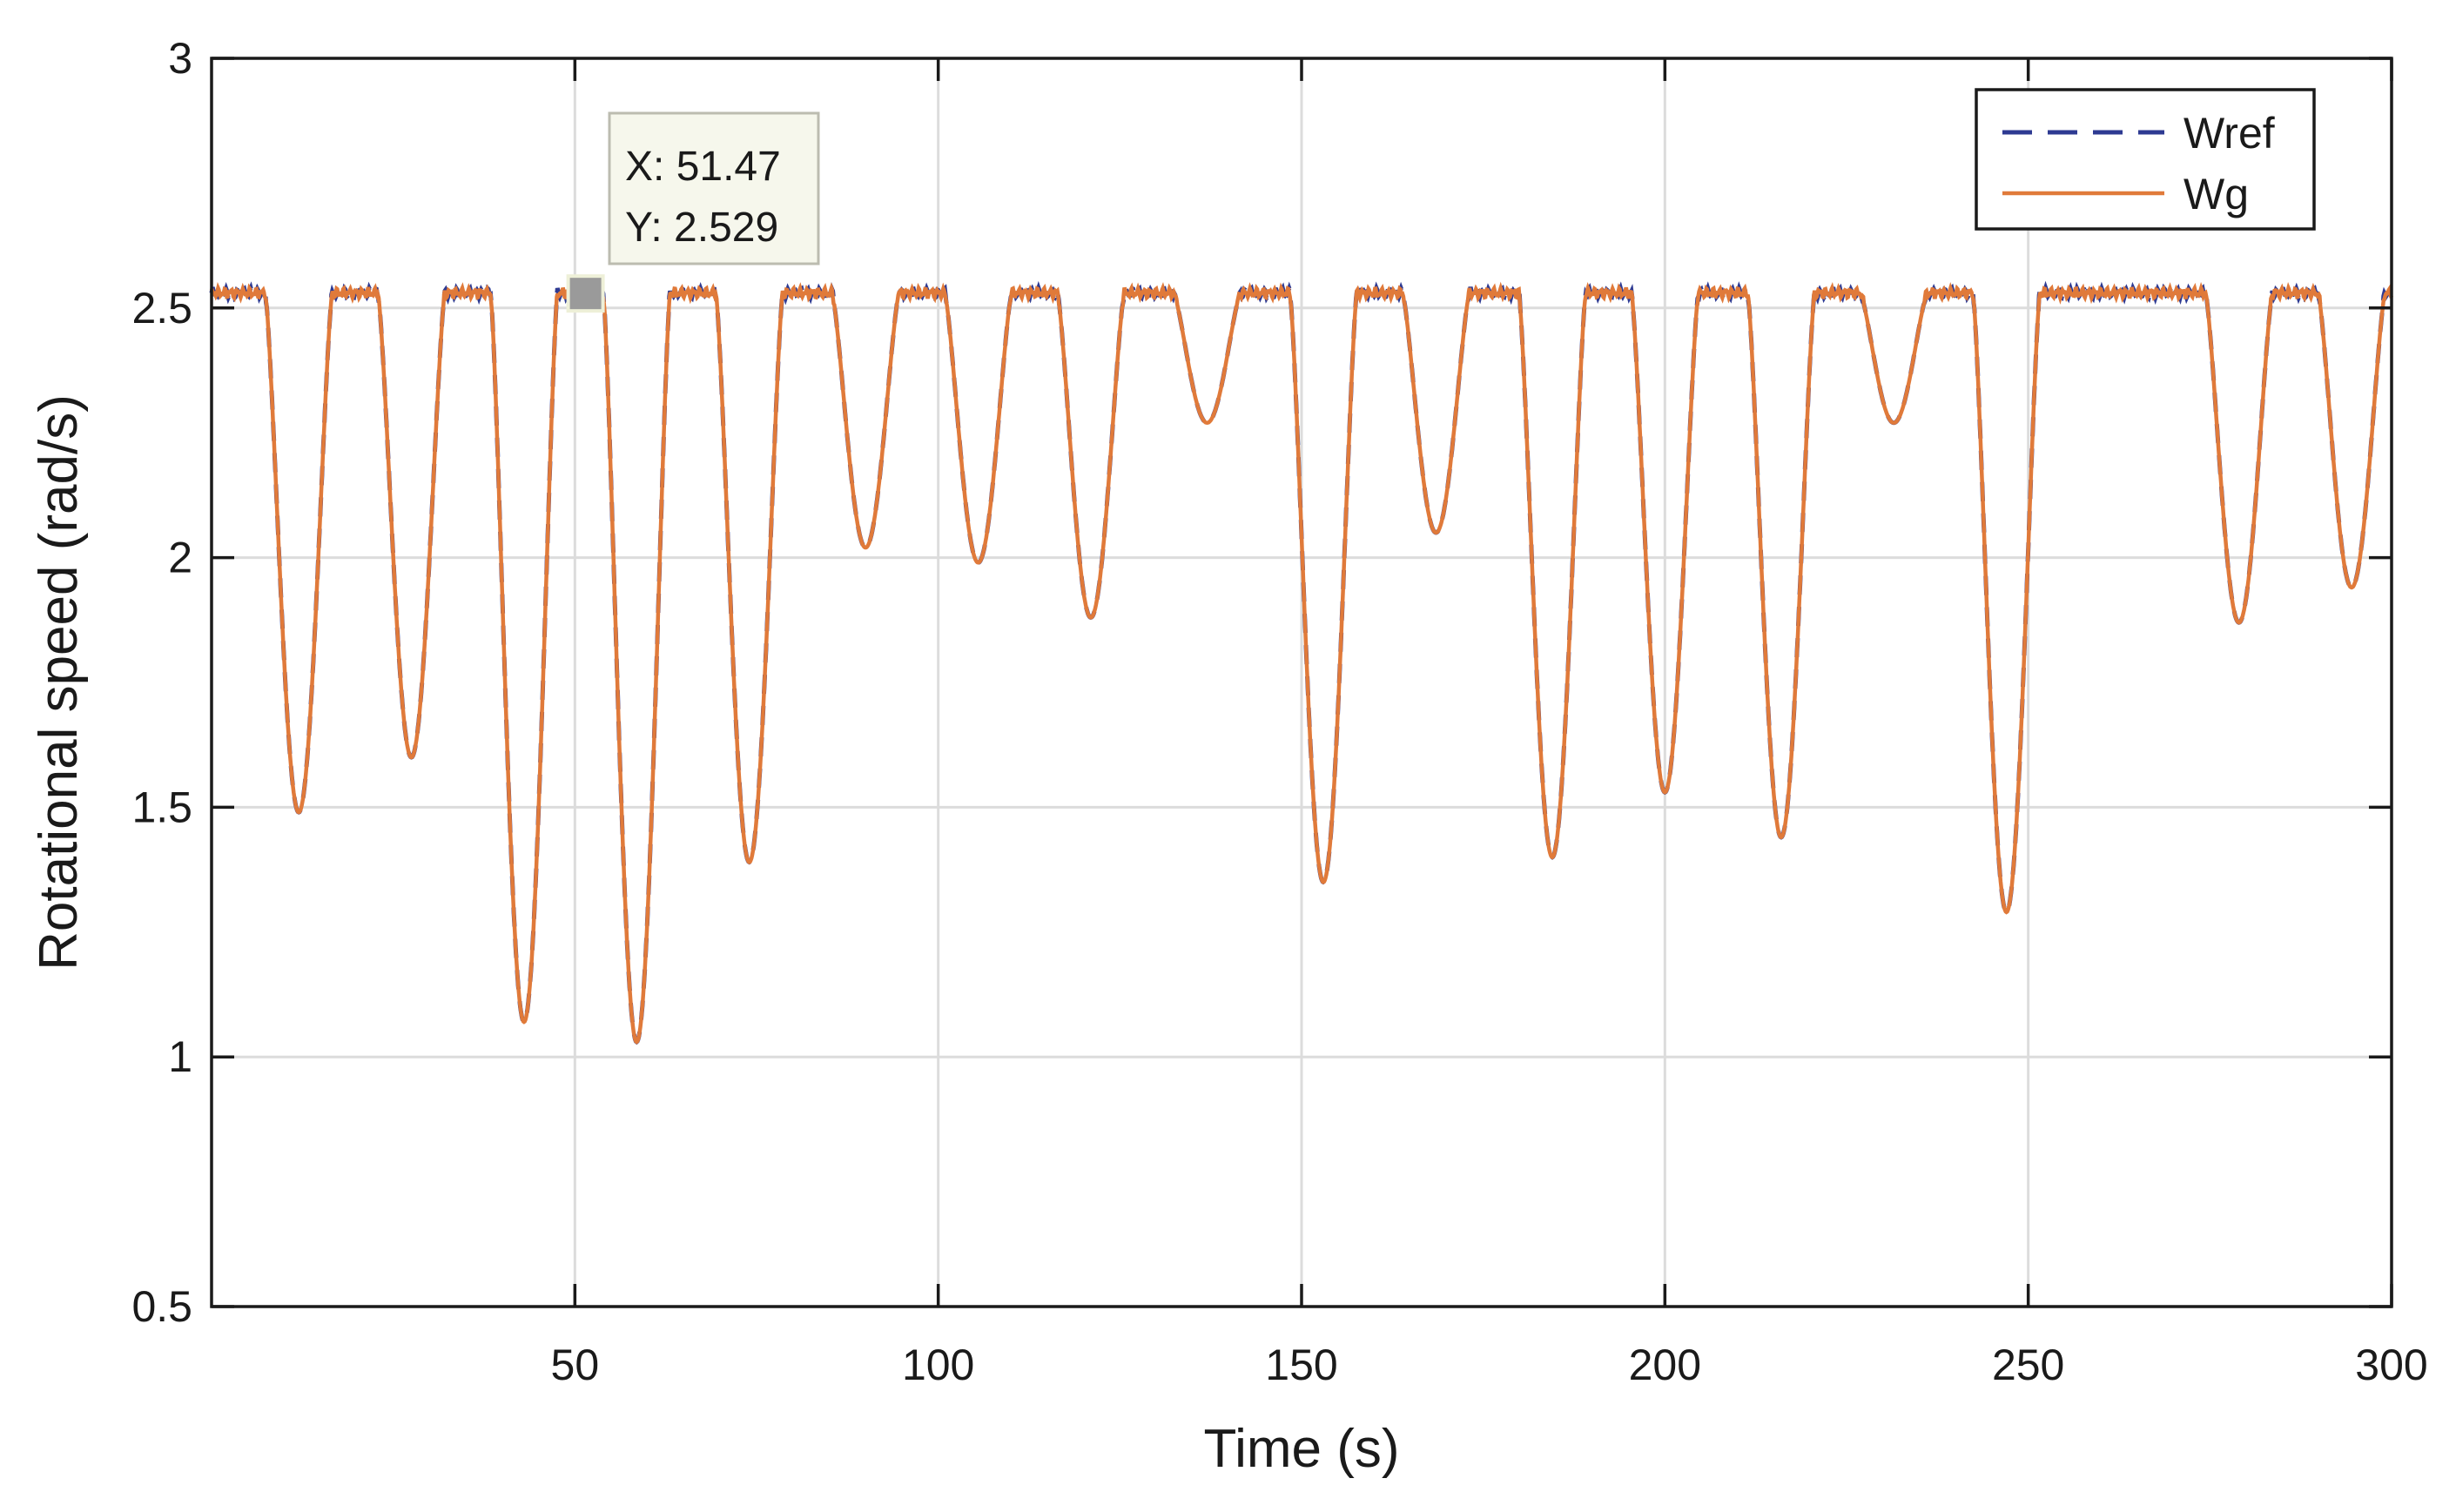  Describe the element at coordinates (161, 308) in the screenshot. I see `y-tick-label-4: 2.5` at that location.